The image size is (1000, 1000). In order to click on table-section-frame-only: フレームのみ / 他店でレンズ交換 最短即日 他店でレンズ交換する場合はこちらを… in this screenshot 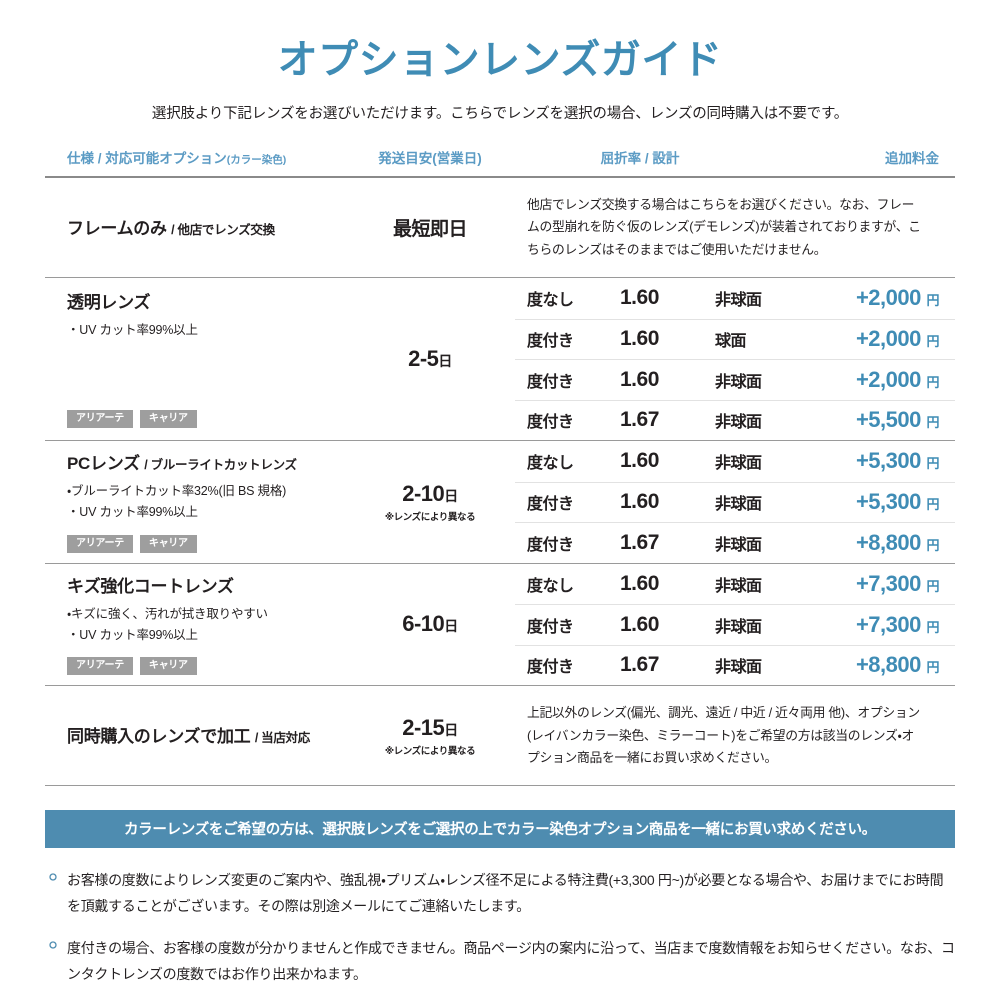, I will do `click(500, 228)`.